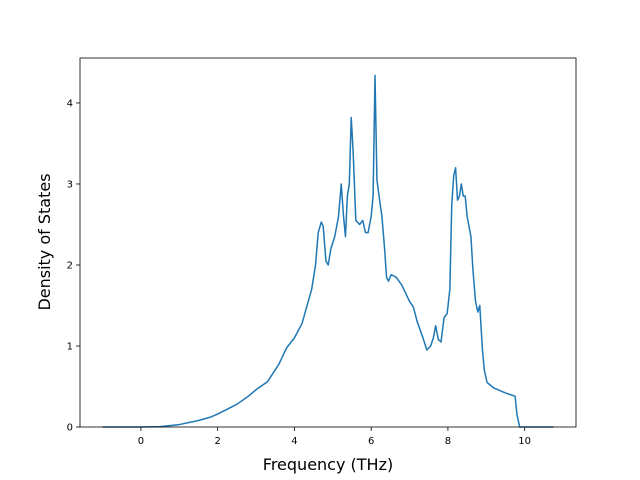 The width and height of the screenshot is (640, 480). Describe the element at coordinates (217, 441) in the screenshot. I see `x-tick-label: 2` at that location.